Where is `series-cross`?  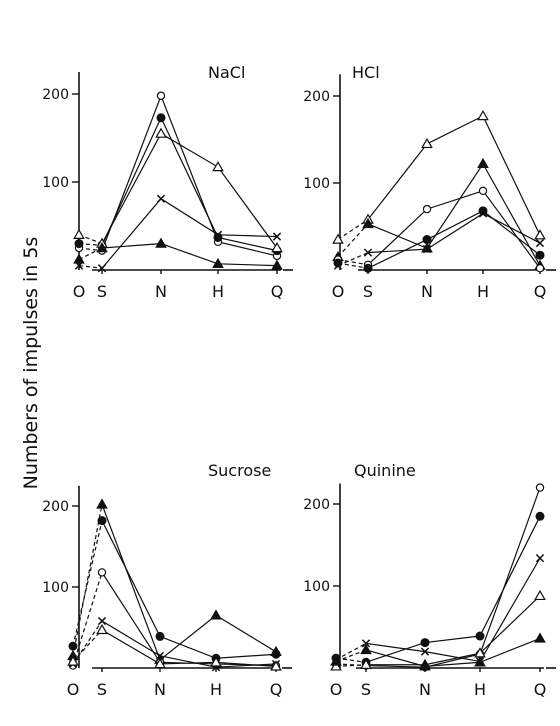 series-cross is located at coordinates (178, 233).